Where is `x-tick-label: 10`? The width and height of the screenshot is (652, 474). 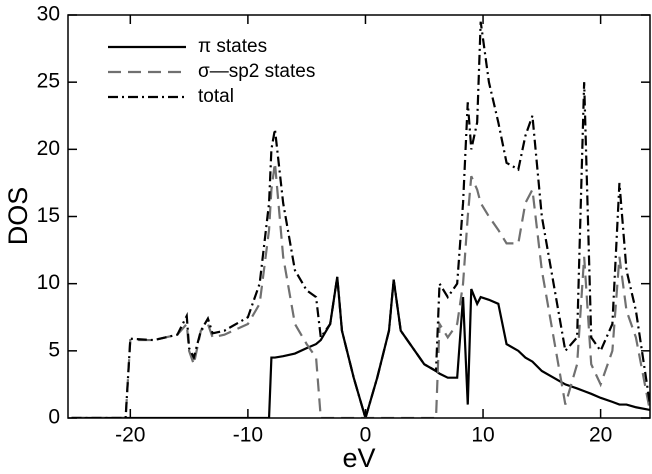 x-tick-label: 10 is located at coordinates (482, 435).